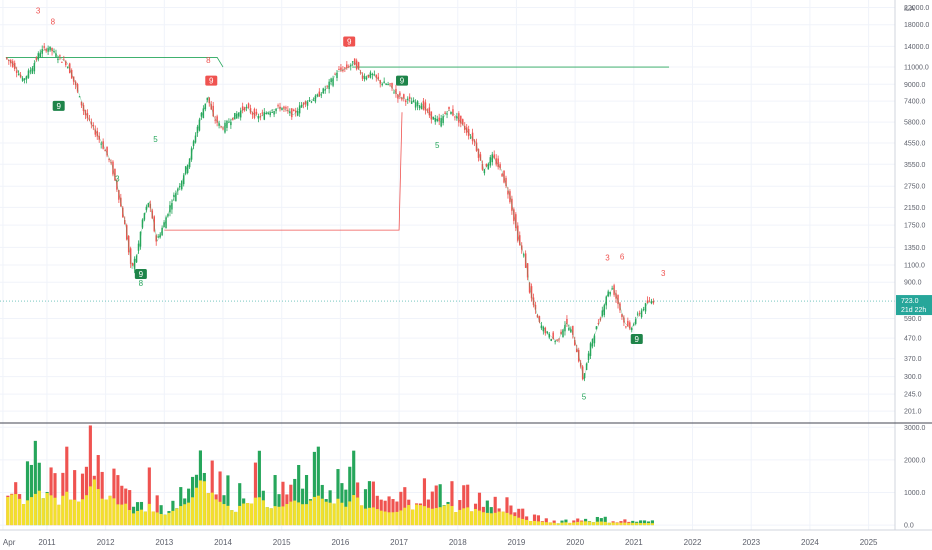 The width and height of the screenshot is (932, 550). I want to click on current-price-label: 723.0, so click(910, 301).